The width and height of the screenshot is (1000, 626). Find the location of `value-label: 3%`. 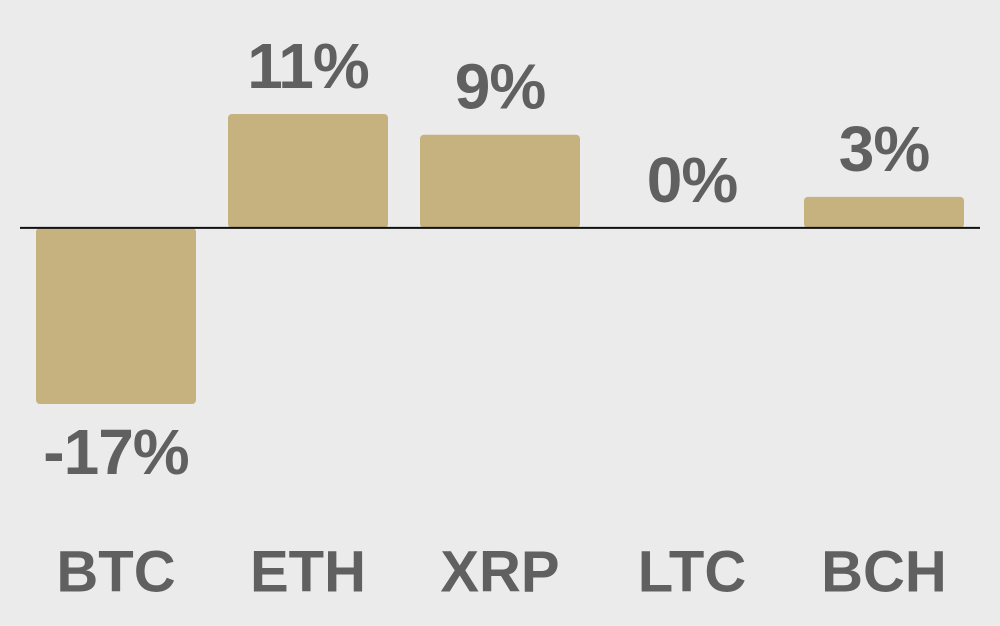

value-label: 3% is located at coordinates (884, 149).